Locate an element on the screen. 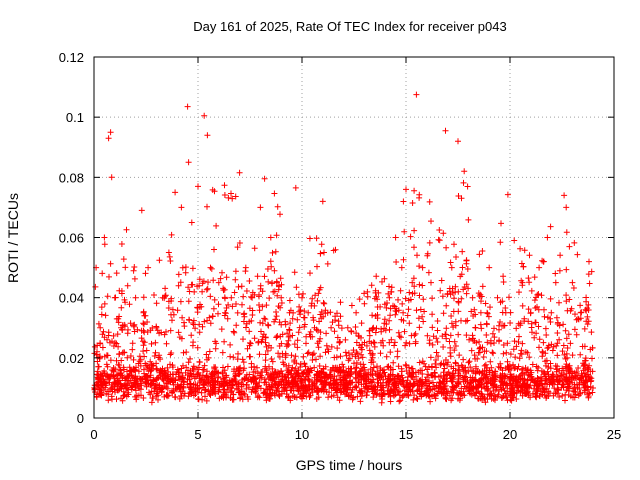 The image size is (640, 480). y-tick-label: 0.06 is located at coordinates (71, 238).